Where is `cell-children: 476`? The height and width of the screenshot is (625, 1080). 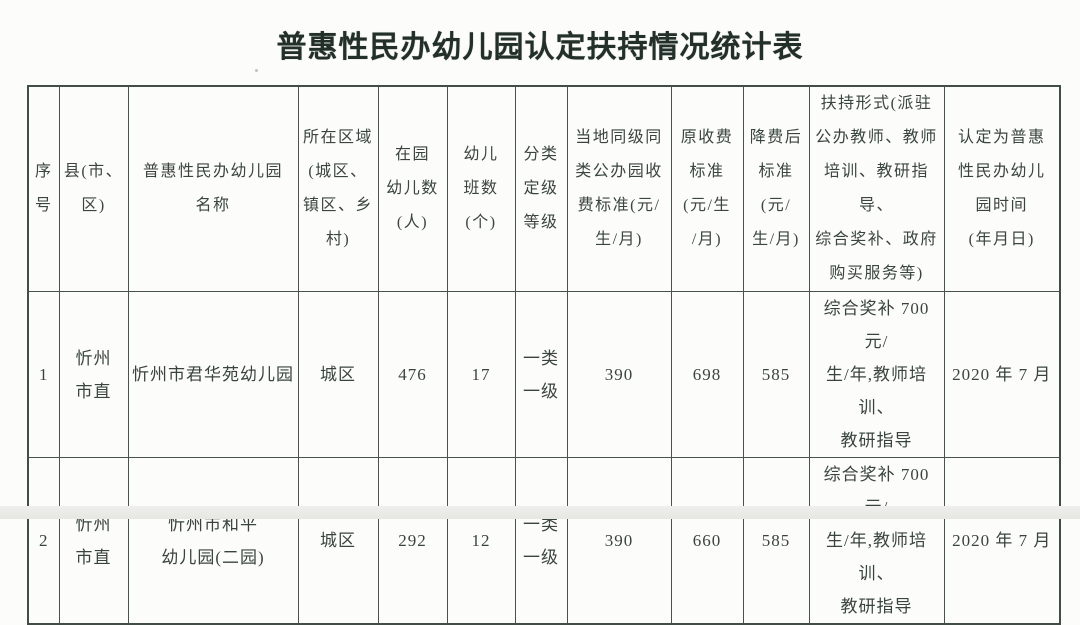 cell-children: 476 is located at coordinates (412, 374).